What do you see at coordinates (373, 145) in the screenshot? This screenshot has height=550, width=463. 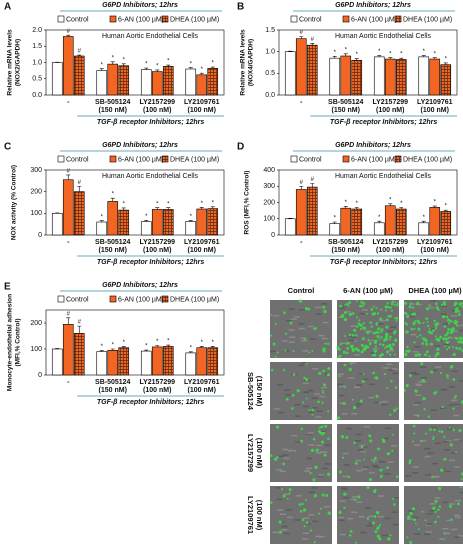 I see `header: G6PD Inhibitors; 12hrs` at bounding box center [373, 145].